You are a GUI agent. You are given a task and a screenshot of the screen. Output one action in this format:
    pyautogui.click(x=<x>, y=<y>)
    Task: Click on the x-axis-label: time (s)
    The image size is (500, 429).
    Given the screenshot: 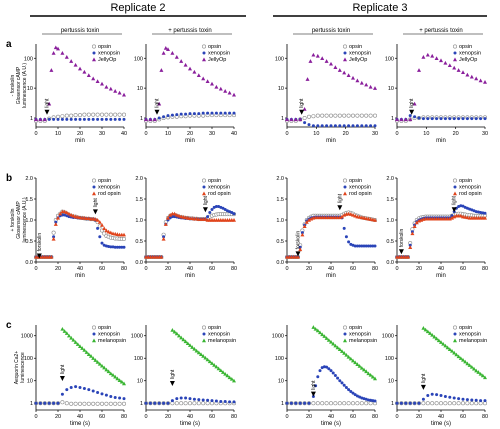 What is the action you would take?
    pyautogui.click(x=190, y=424)
    